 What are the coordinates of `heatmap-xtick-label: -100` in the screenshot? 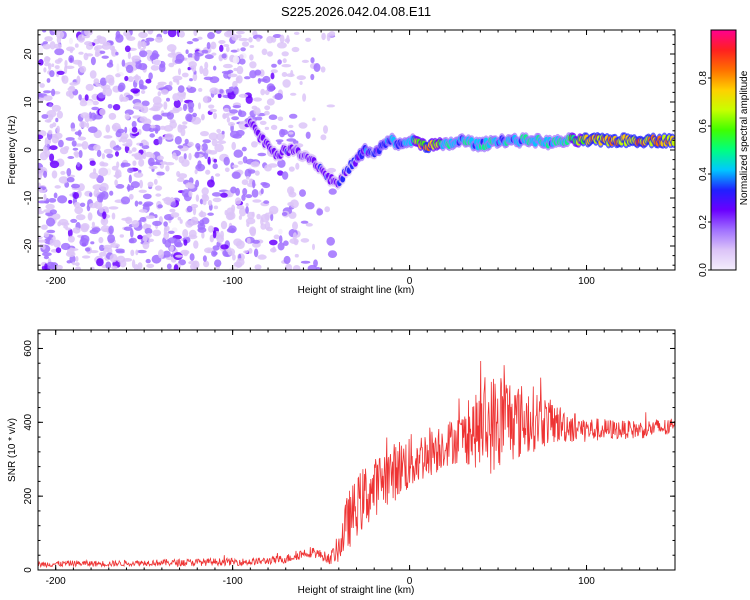 It's located at (233, 281).